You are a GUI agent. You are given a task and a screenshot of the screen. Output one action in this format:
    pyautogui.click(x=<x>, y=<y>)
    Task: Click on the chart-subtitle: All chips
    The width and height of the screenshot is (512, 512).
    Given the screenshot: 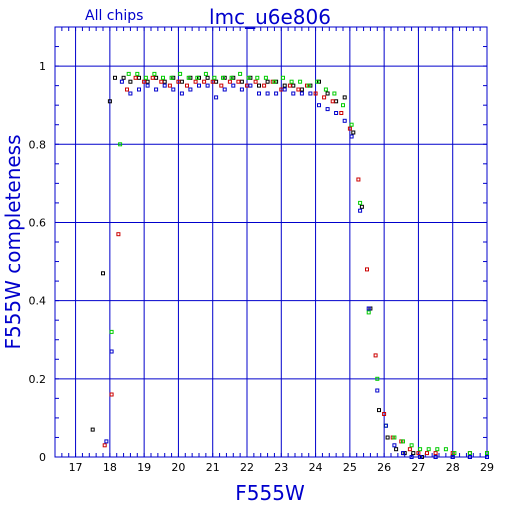 What is the action you would take?
    pyautogui.click(x=114, y=16)
    